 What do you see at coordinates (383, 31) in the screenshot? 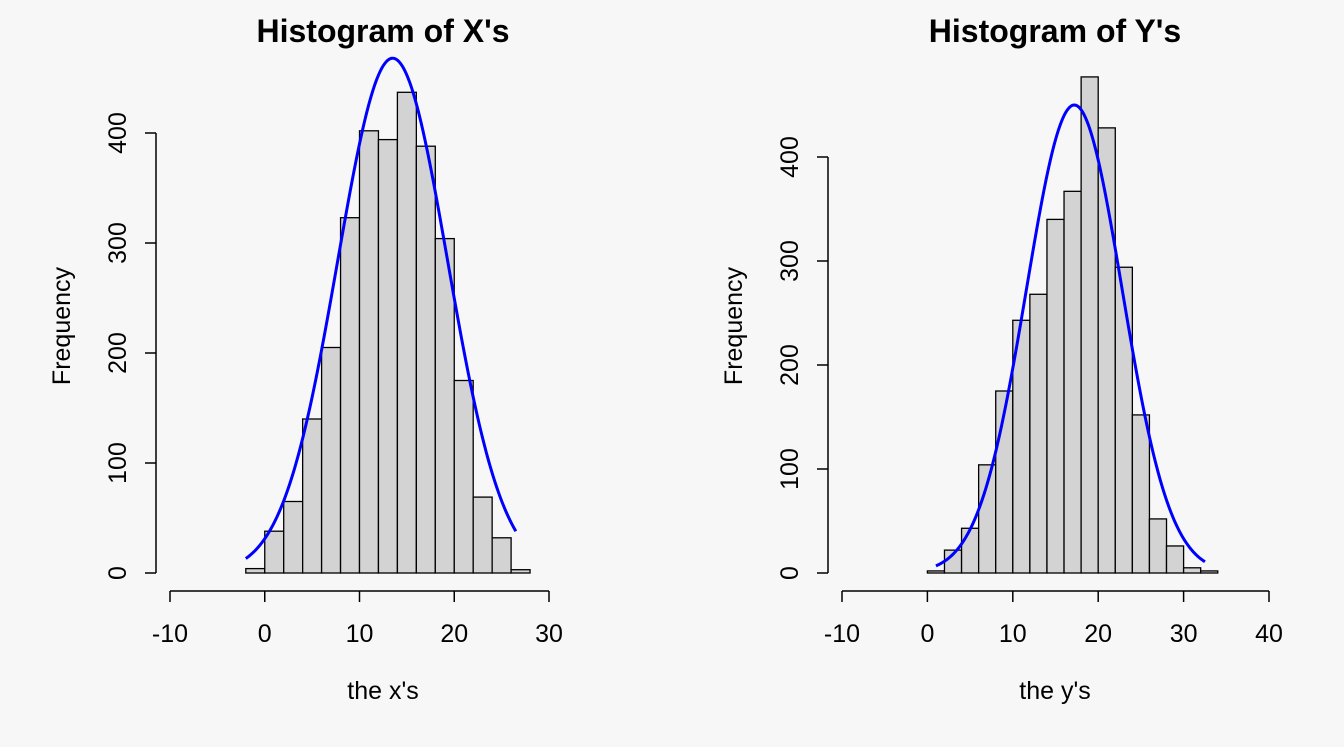
I see `chart-title-x: Histogram of X's` at bounding box center [383, 31].